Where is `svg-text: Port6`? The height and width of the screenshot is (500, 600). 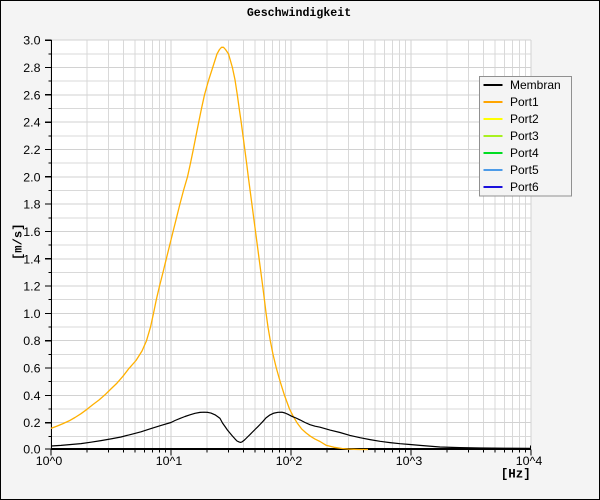 svg-text: Port6 is located at coordinates (524, 187).